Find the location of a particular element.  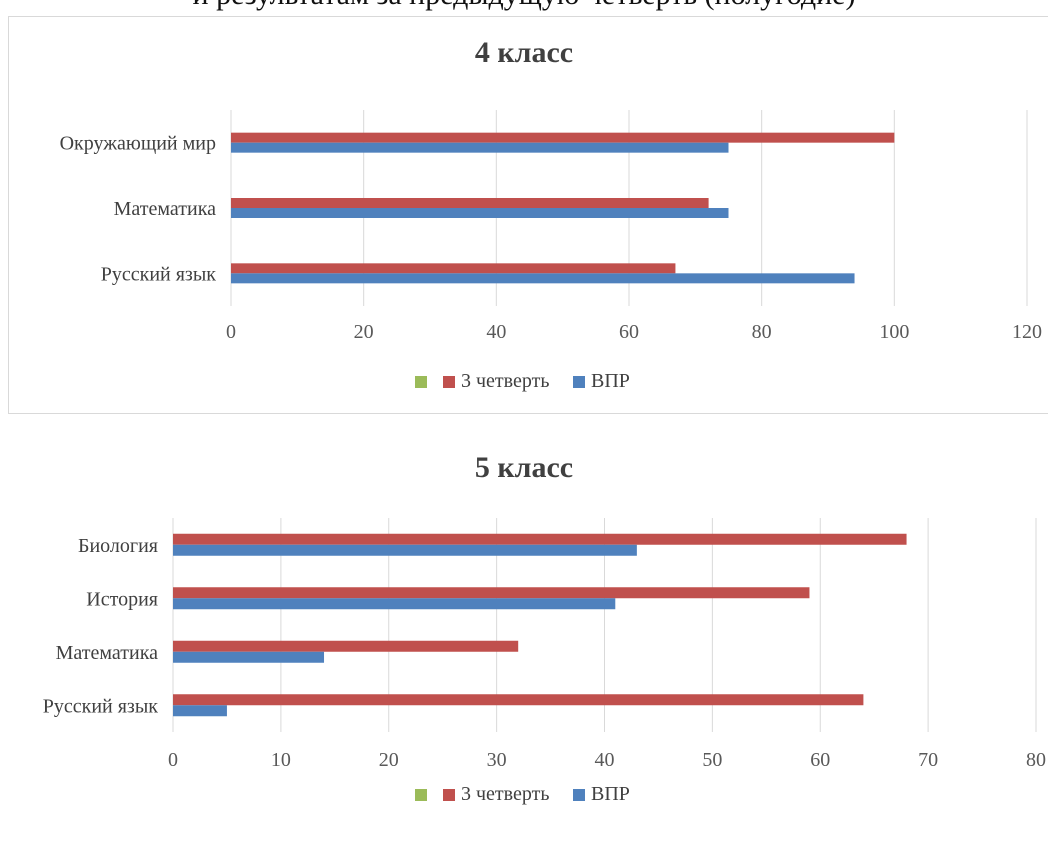

chart-title-grade4: 4 класс is located at coordinates (524, 52).